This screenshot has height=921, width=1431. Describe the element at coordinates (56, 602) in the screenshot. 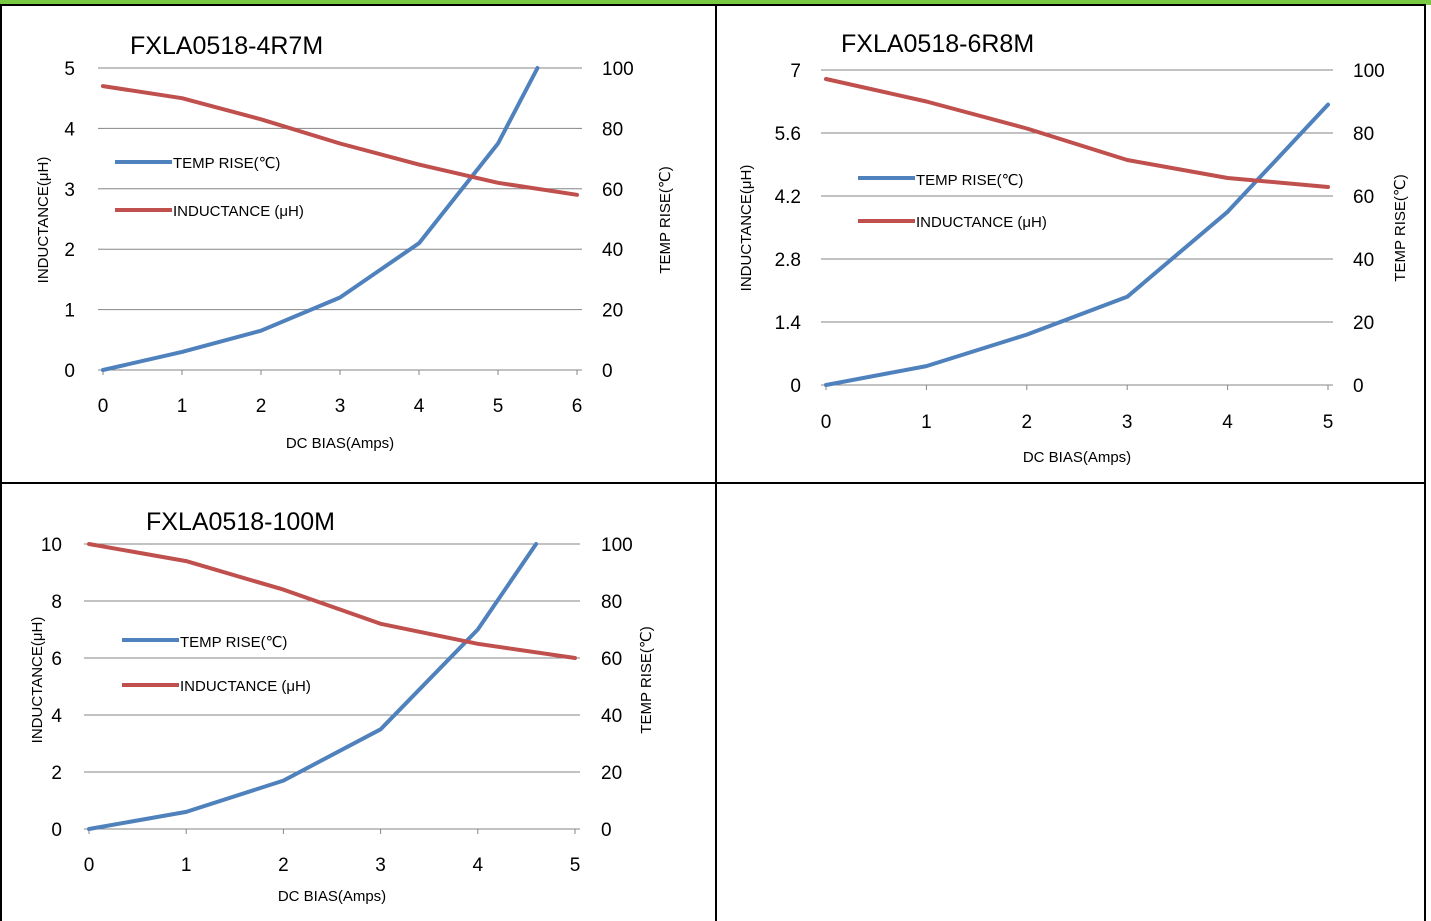

I see `y-left-tick-label: 8` at that location.